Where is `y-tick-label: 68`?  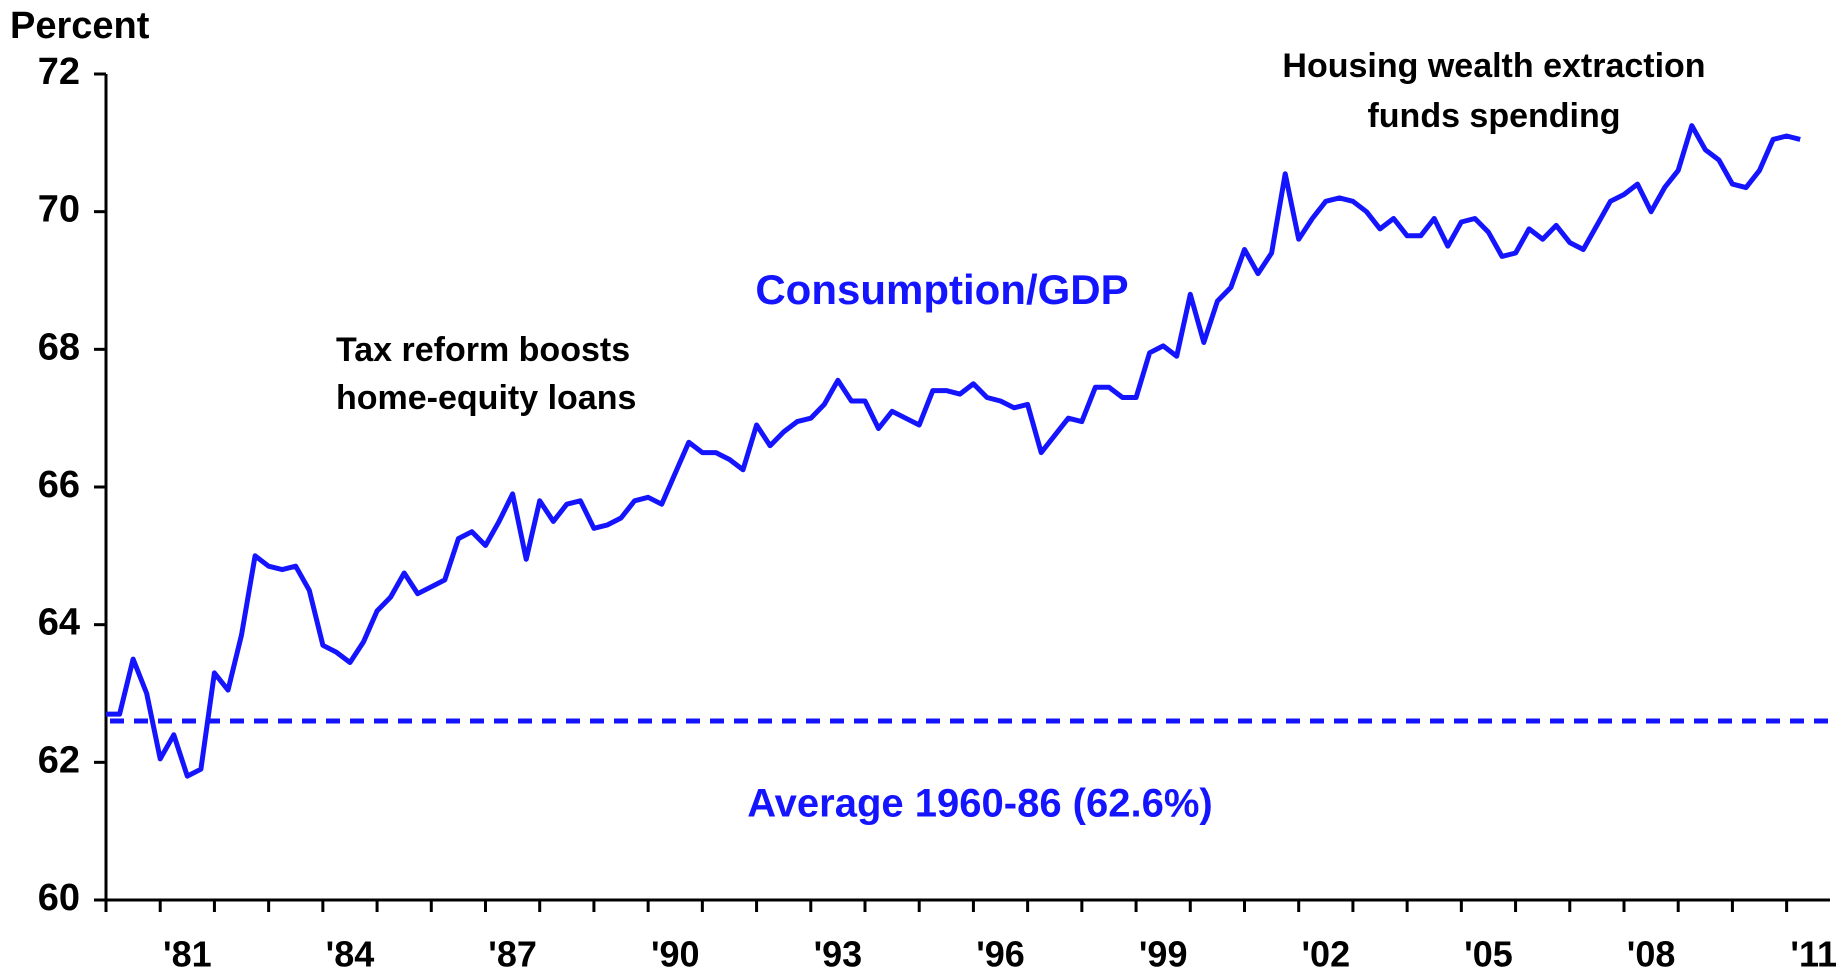 y-tick-label: 68 is located at coordinates (59, 347).